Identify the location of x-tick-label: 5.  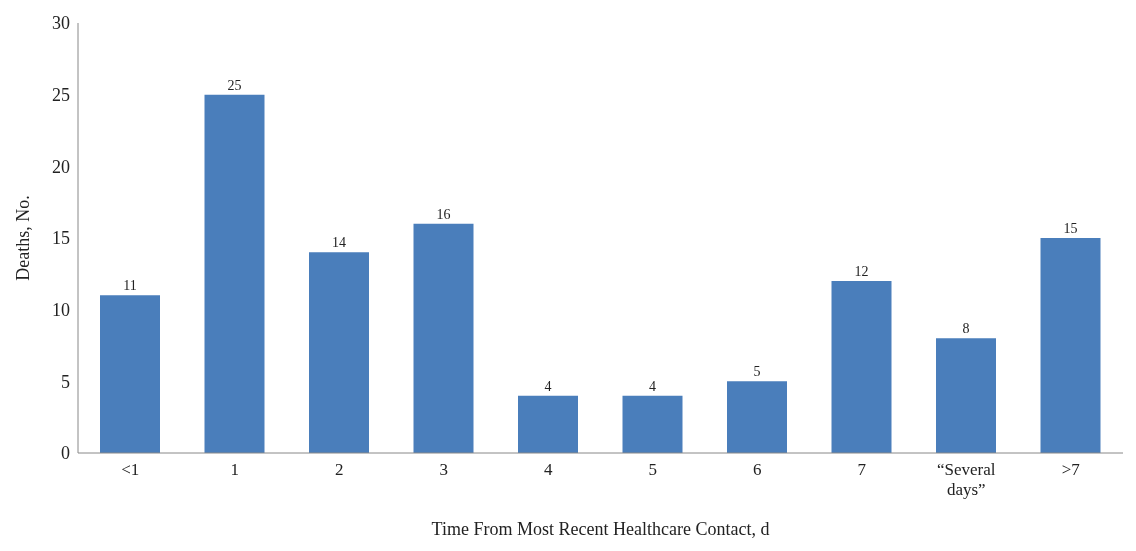
(652, 469).